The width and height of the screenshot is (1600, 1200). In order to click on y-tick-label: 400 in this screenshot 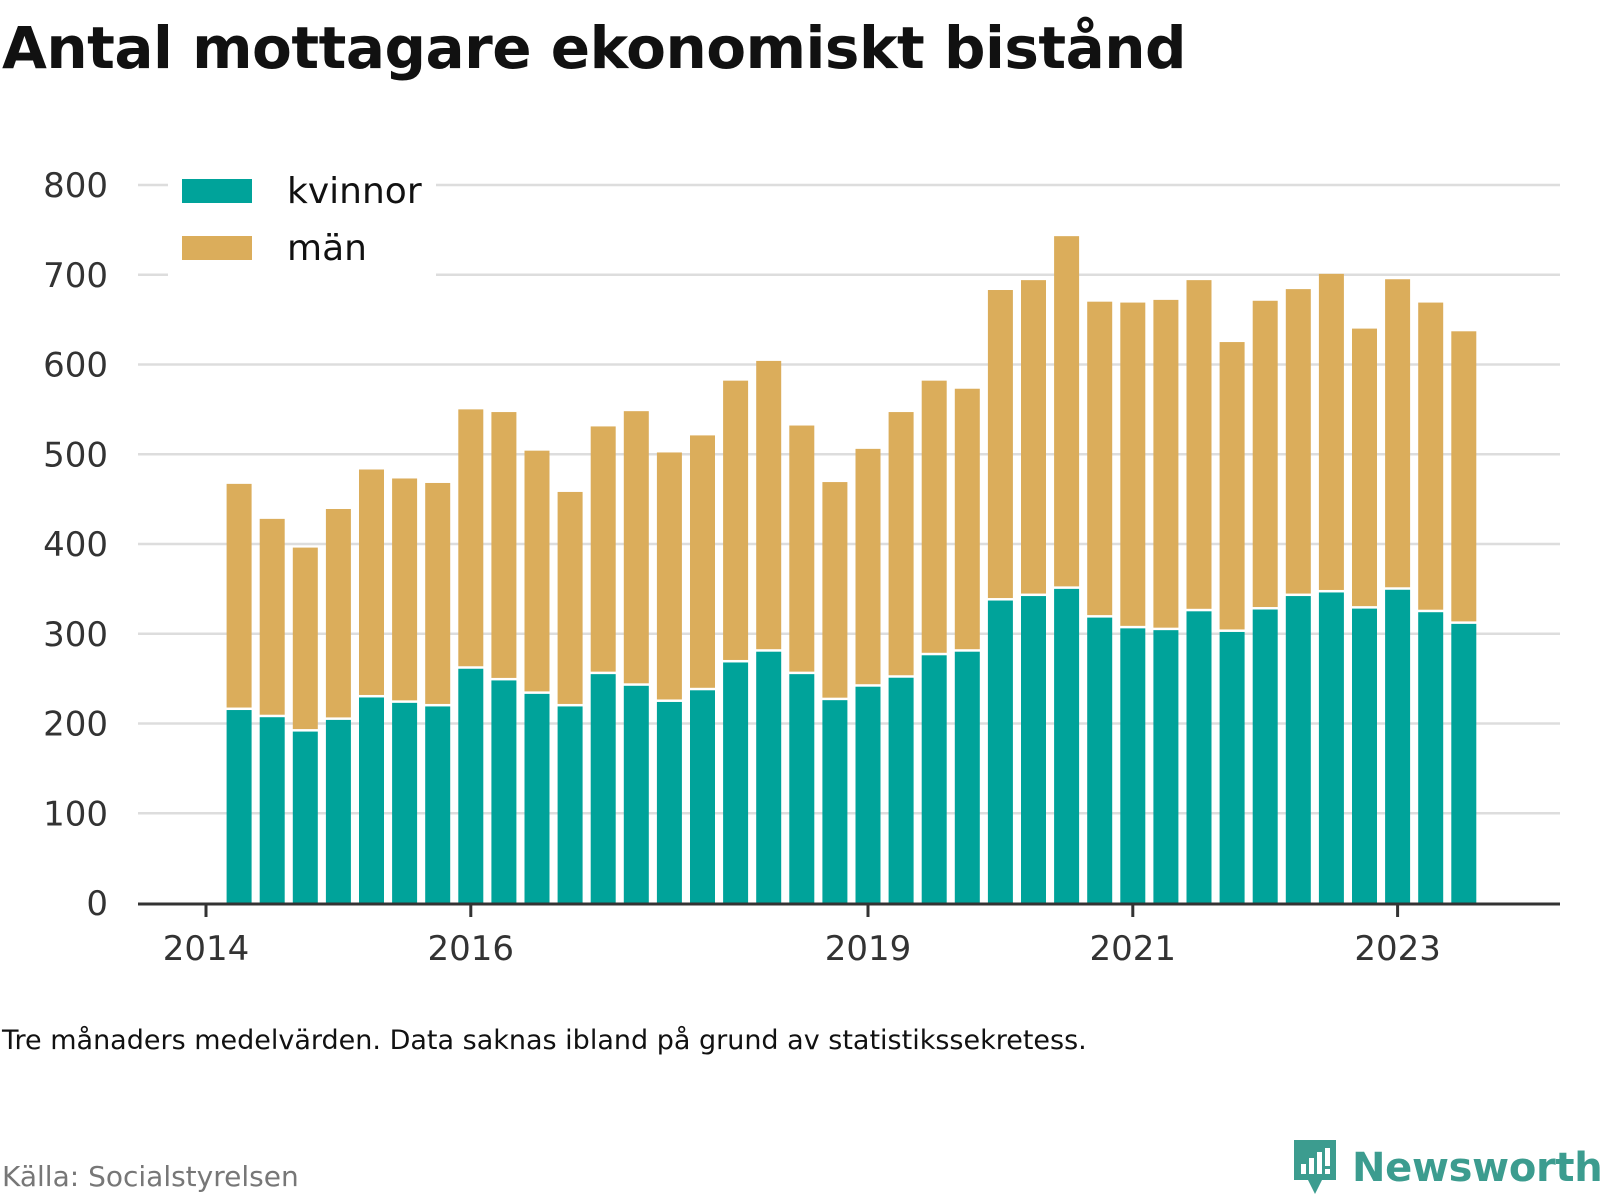, I will do `click(75, 545)`.